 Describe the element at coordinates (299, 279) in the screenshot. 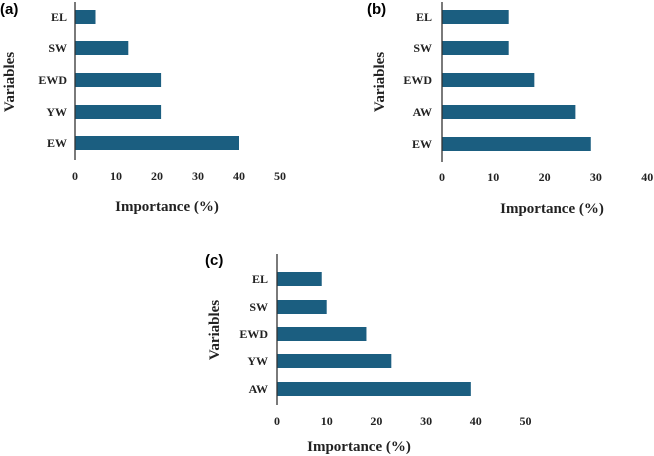

I see `bar-c-el` at that location.